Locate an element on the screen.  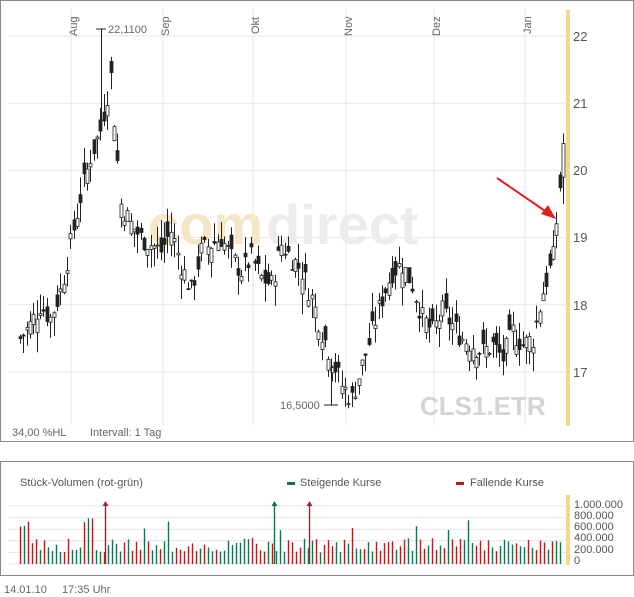
volume-axis-highlight is located at coordinates (568, 530).